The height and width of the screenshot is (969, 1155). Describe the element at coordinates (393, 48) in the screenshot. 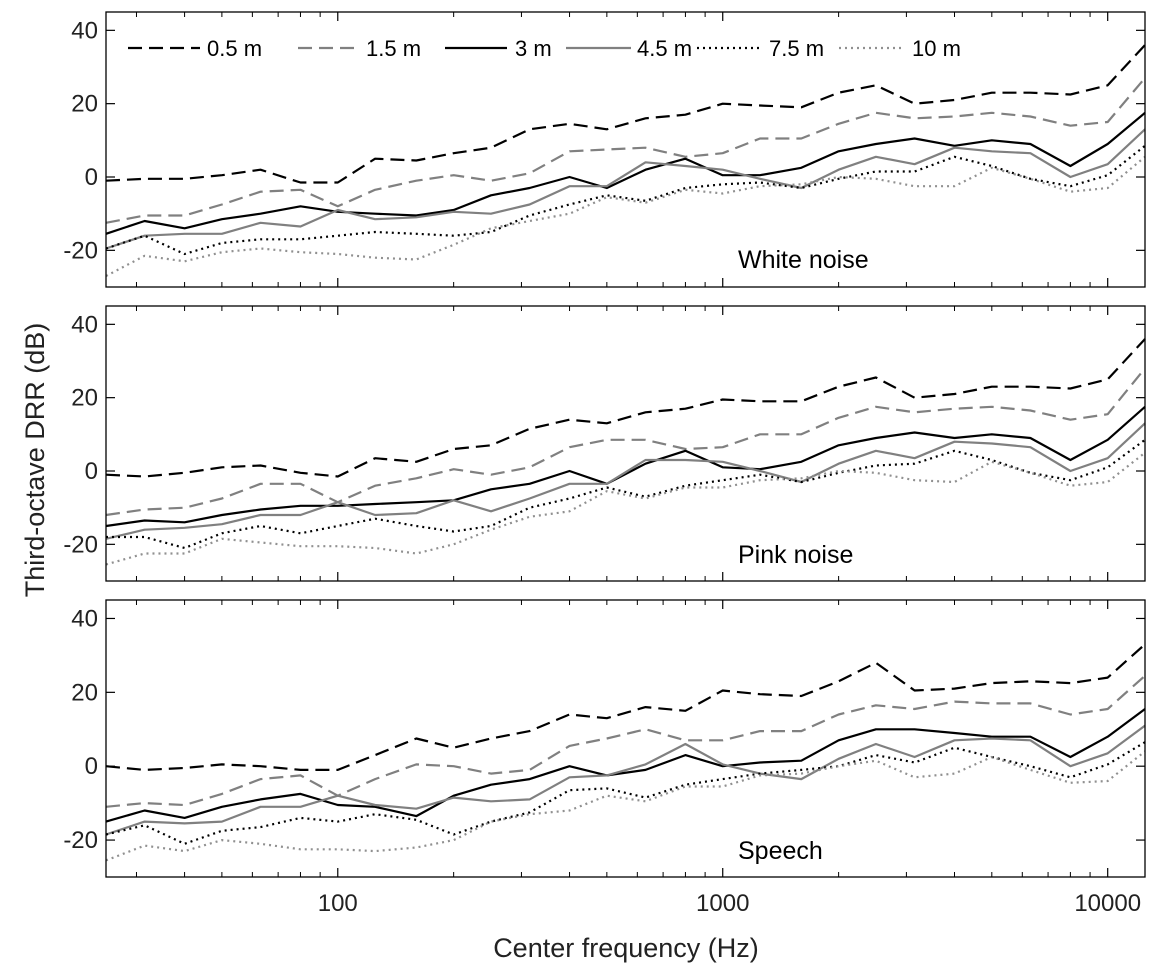

I see `legend-label: 1.5 m` at that location.